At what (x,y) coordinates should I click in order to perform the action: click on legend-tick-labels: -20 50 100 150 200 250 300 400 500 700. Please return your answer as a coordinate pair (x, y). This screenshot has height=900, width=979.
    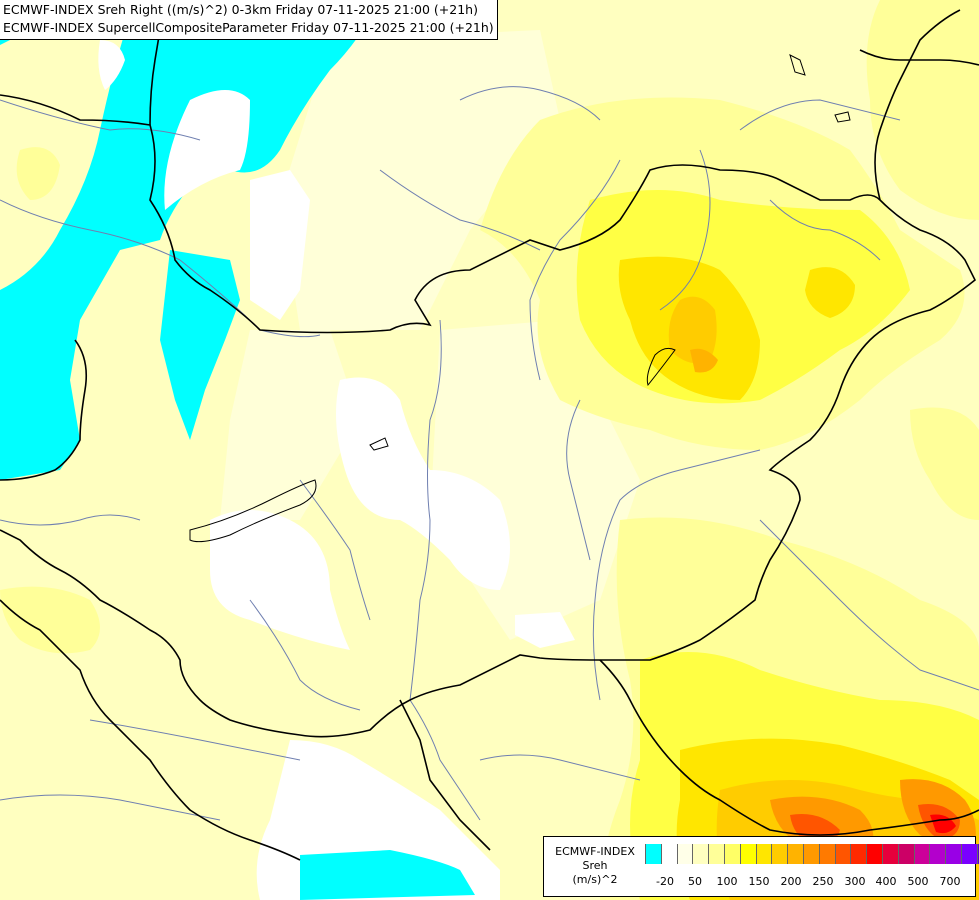
    Looking at the image, I should click on (810, 882).